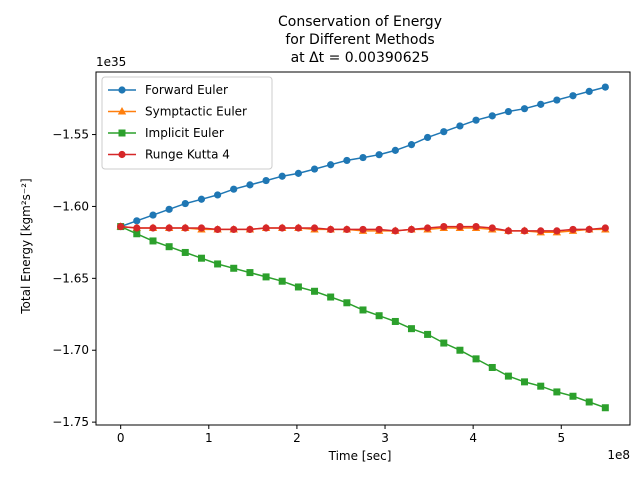  Describe the element at coordinates (297, 438) in the screenshot. I see `x-tick-label: 2` at that location.